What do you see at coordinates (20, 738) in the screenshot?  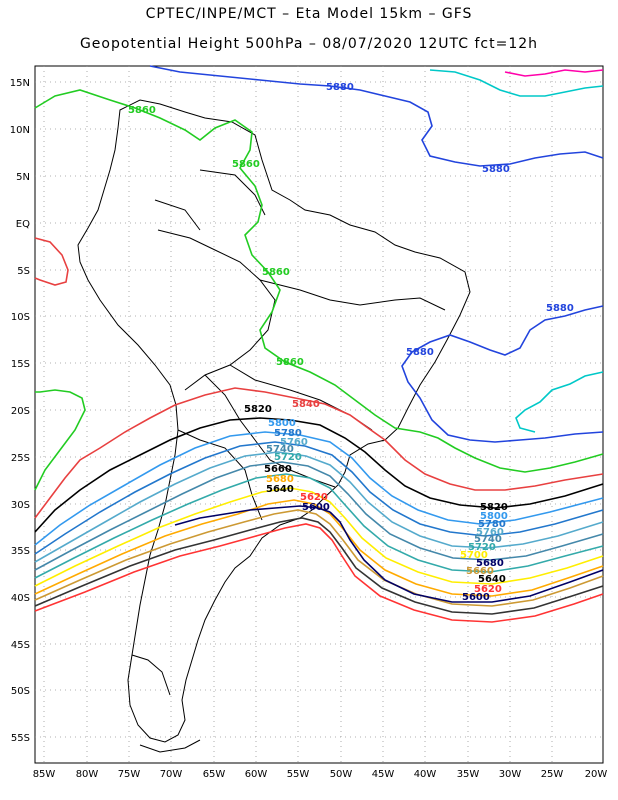 I see `lat-label: 55S` at bounding box center [20, 738].